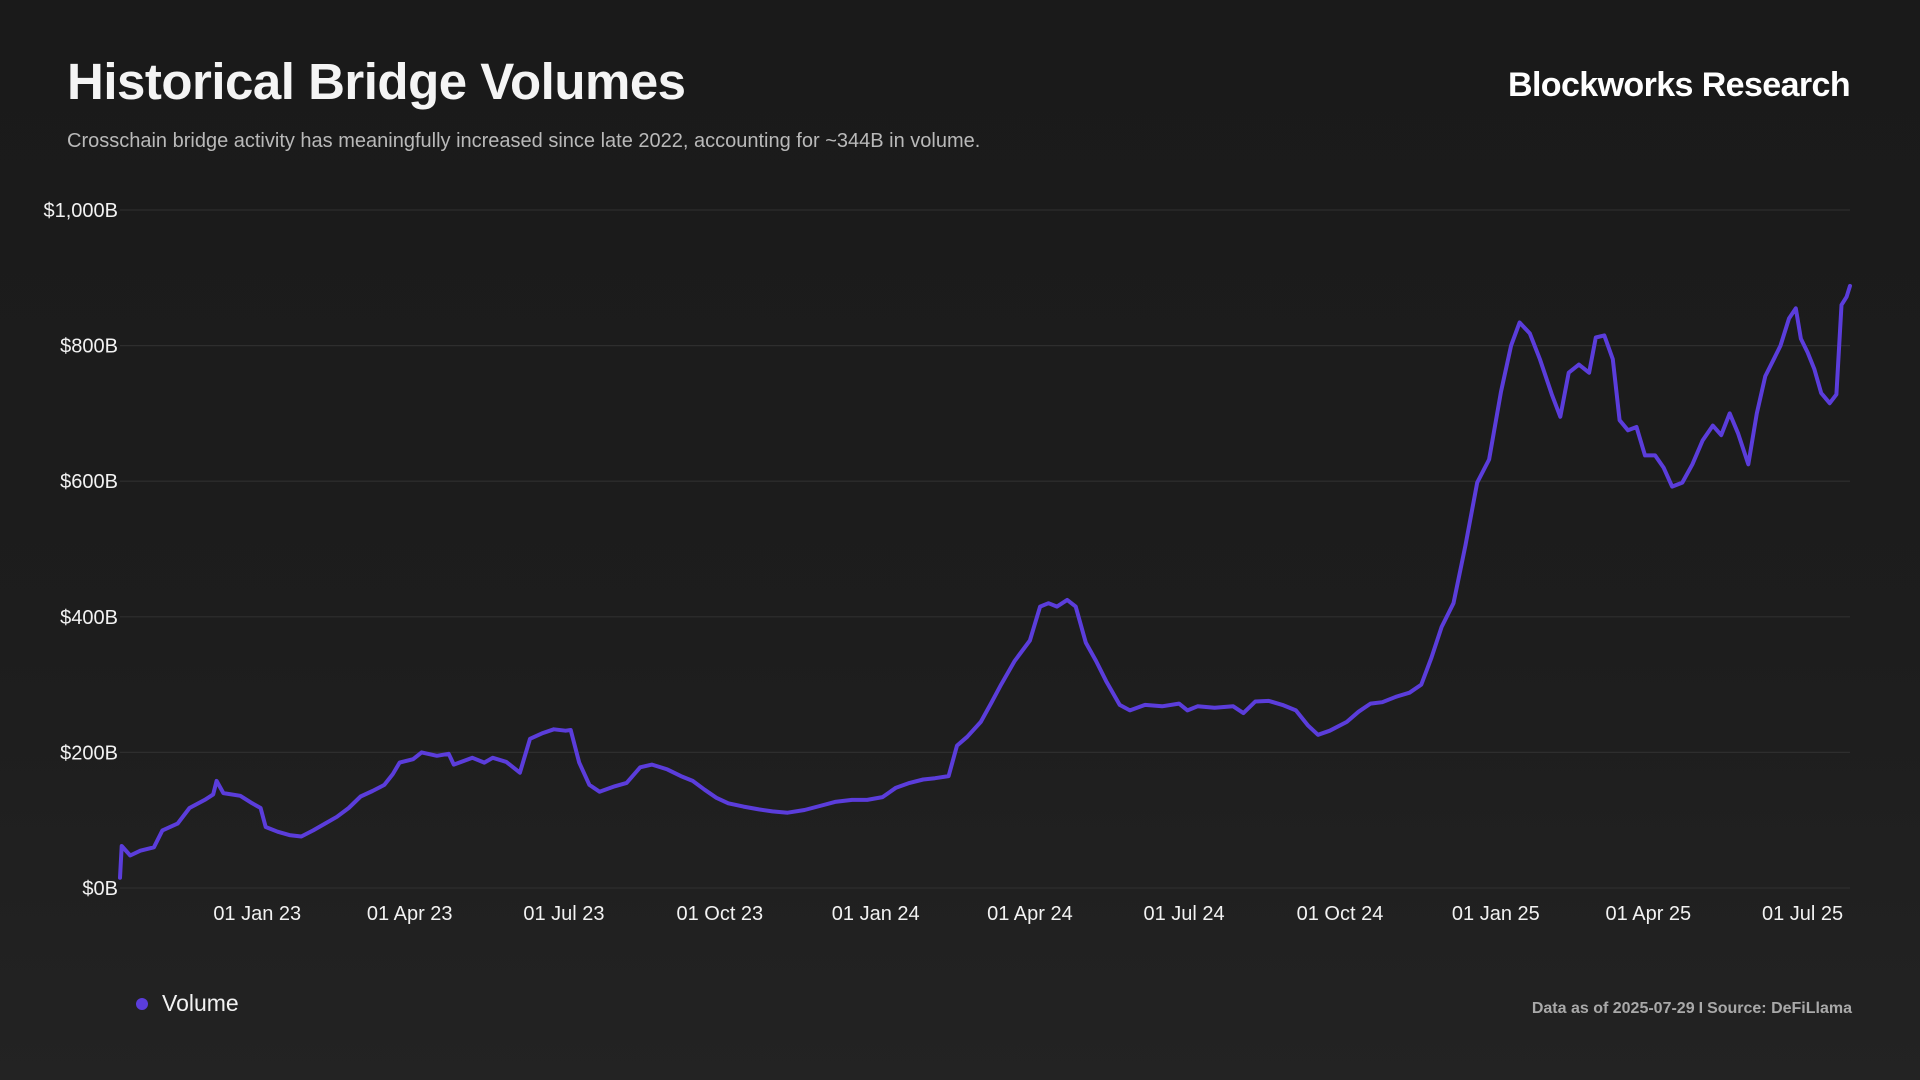 The image size is (1920, 1080). What do you see at coordinates (200, 1003) in the screenshot?
I see `legend-label-volume: Volume` at bounding box center [200, 1003].